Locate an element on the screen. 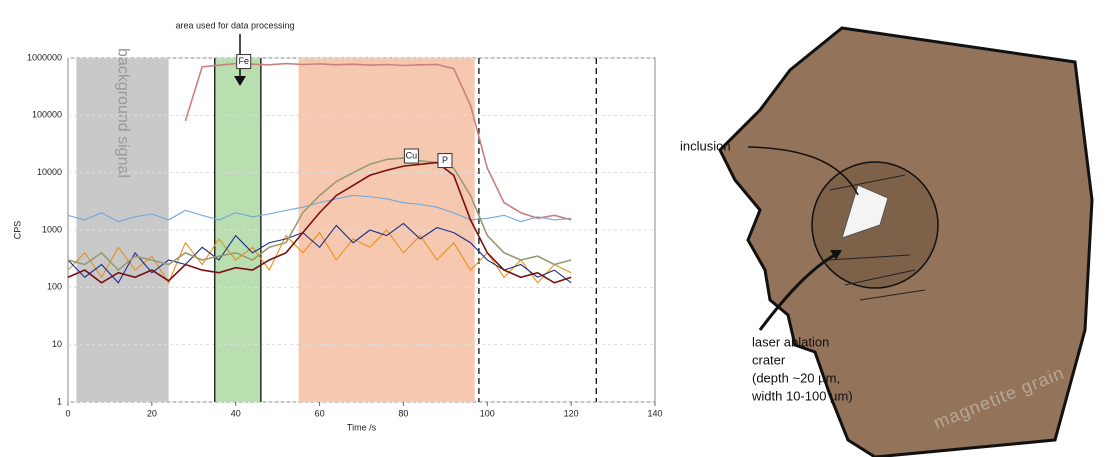 The width and height of the screenshot is (1108, 457). crater-wall is located at coordinates (876, 237).